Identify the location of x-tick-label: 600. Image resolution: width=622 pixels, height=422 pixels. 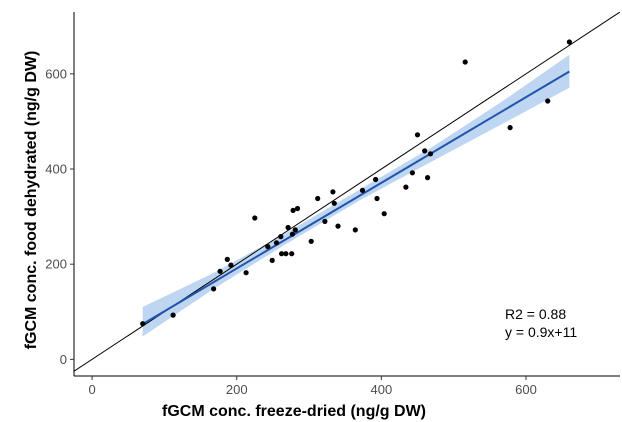
(526, 389).